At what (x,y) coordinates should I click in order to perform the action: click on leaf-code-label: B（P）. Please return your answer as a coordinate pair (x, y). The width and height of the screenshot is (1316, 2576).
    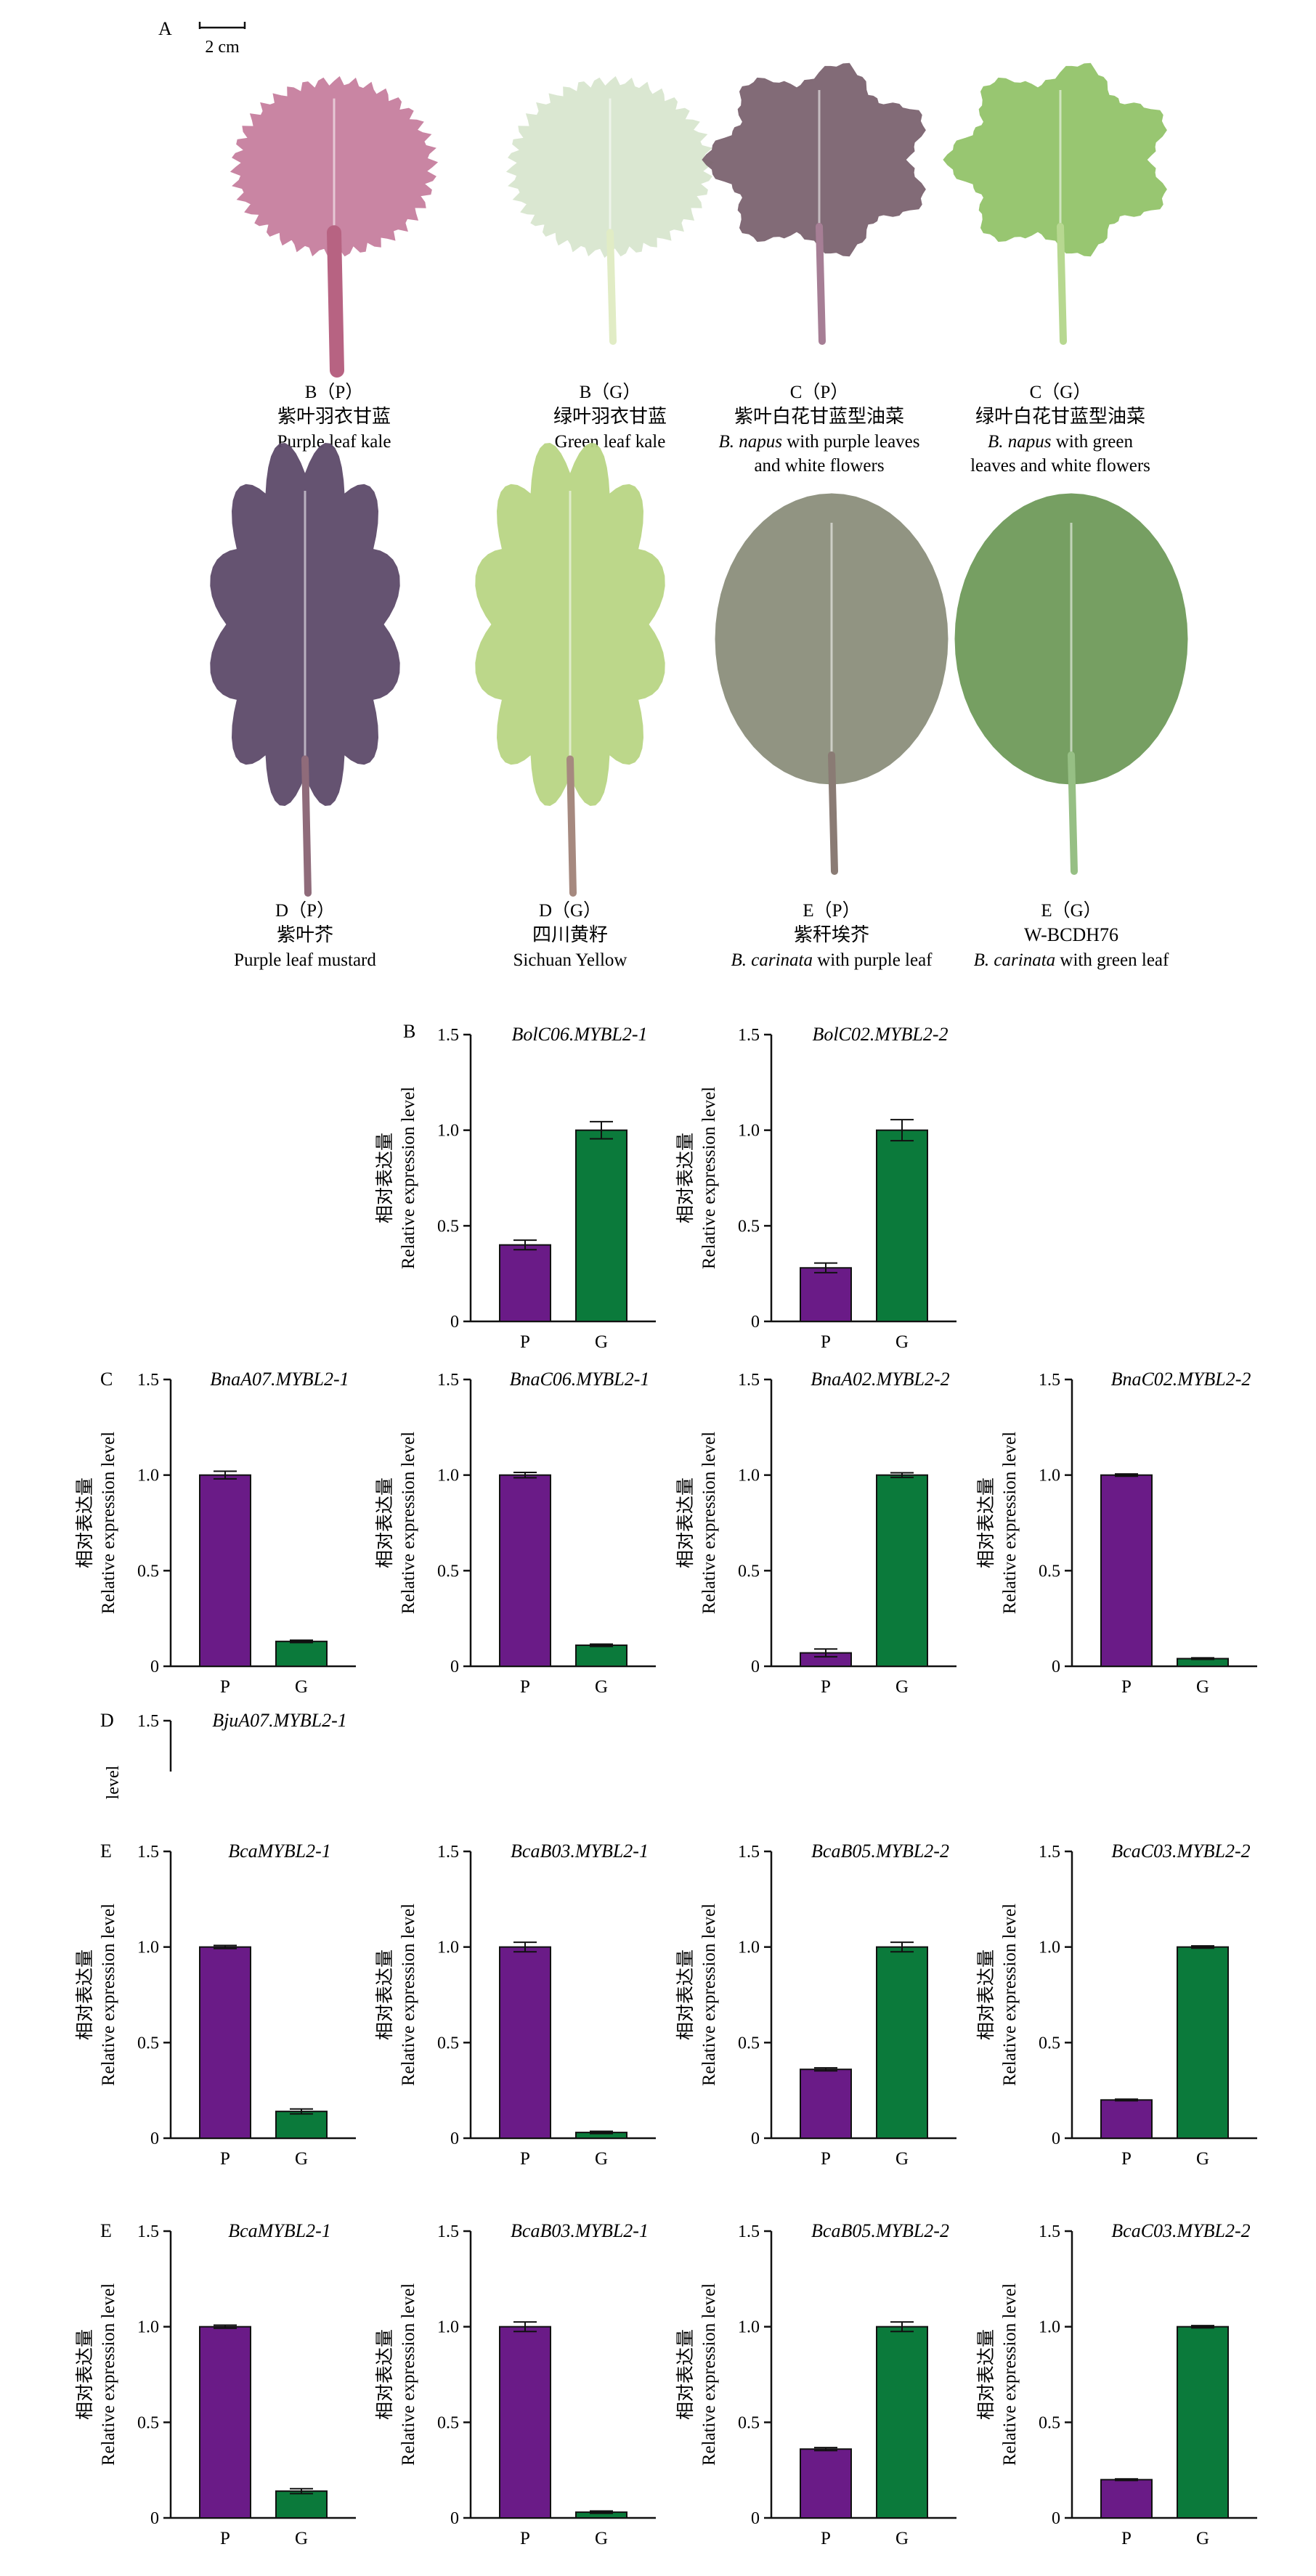
    Looking at the image, I should click on (334, 392).